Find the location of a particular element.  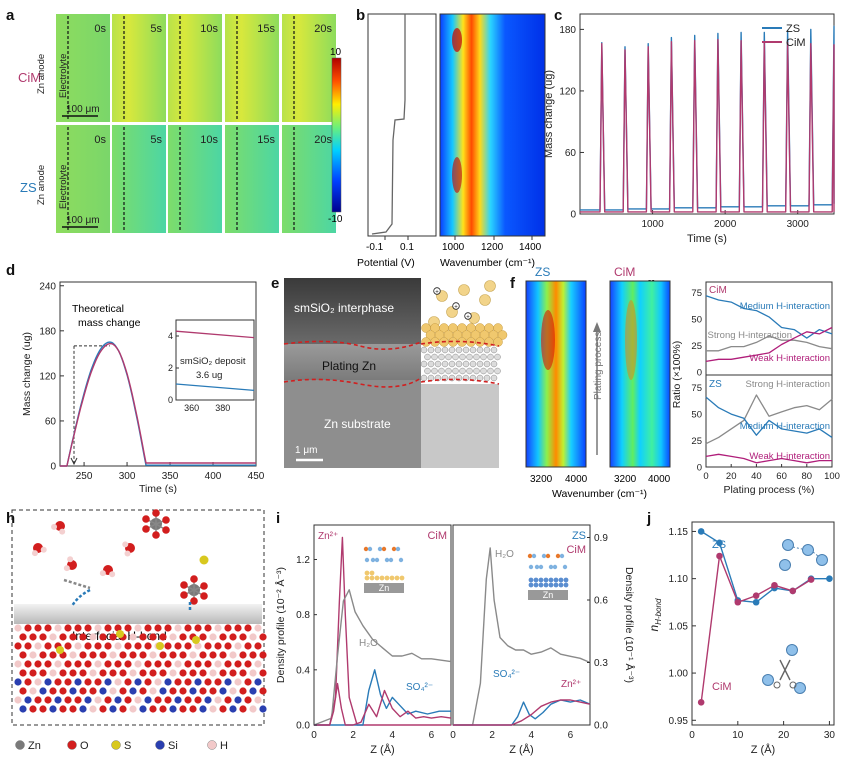

tick-label: 50 is located at coordinates (696, 320).